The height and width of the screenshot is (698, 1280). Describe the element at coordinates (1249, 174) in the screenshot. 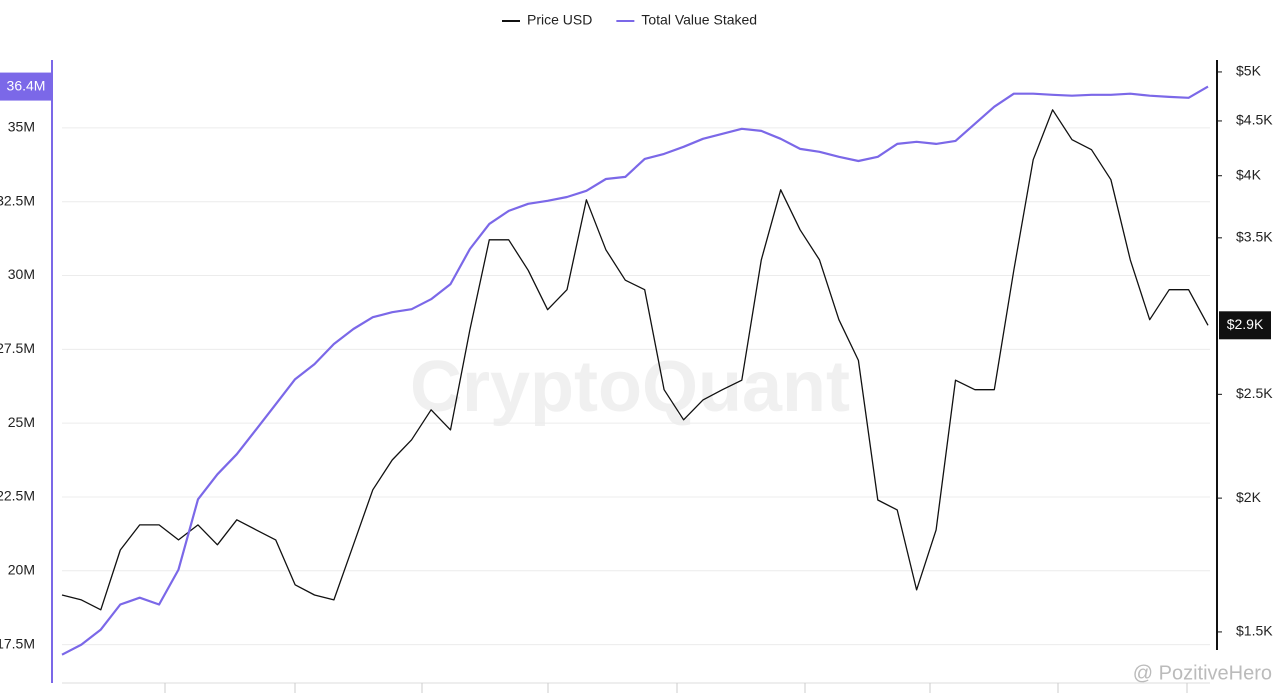

I see `y2-tick-label: $4K` at that location.